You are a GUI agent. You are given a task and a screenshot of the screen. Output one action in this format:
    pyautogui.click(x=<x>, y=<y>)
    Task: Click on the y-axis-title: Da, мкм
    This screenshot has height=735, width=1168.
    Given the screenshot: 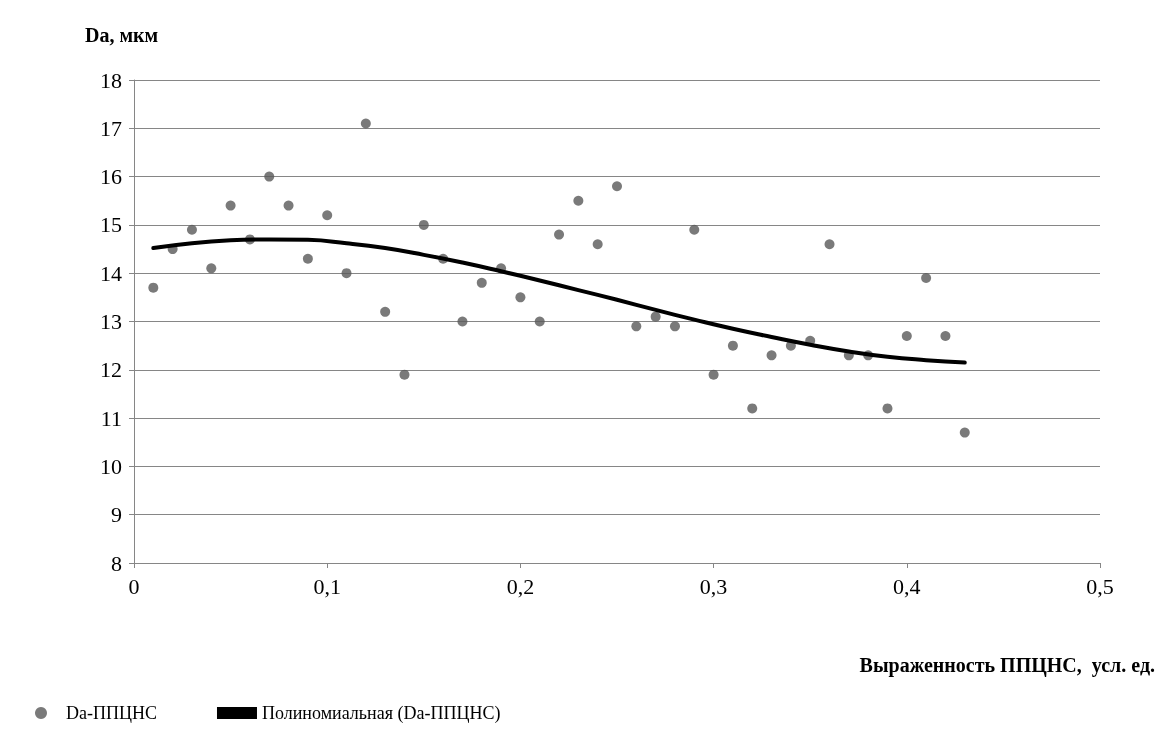 What is the action you would take?
    pyautogui.click(x=122, y=35)
    